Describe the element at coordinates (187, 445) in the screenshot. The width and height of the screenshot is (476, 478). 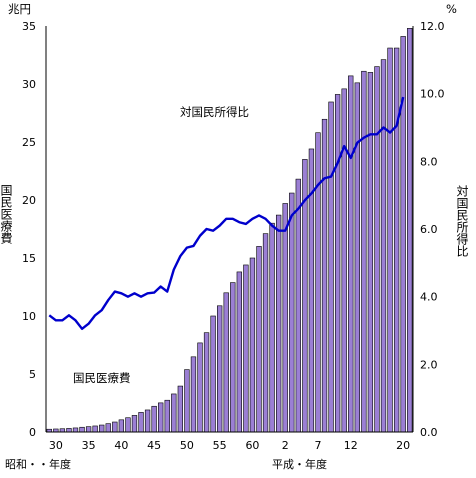
I see `x-tick-label: 50` at that location.